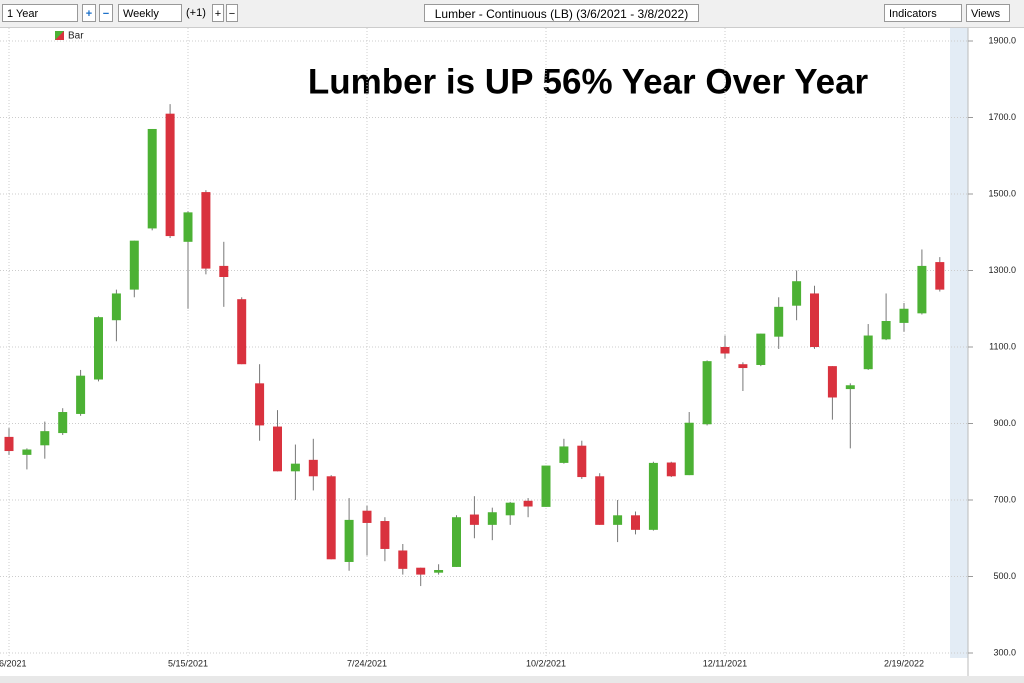 The height and width of the screenshot is (683, 1024). Describe the element at coordinates (13, 663) in the screenshot. I see `x-tick-label: 3/6/2021` at that location.